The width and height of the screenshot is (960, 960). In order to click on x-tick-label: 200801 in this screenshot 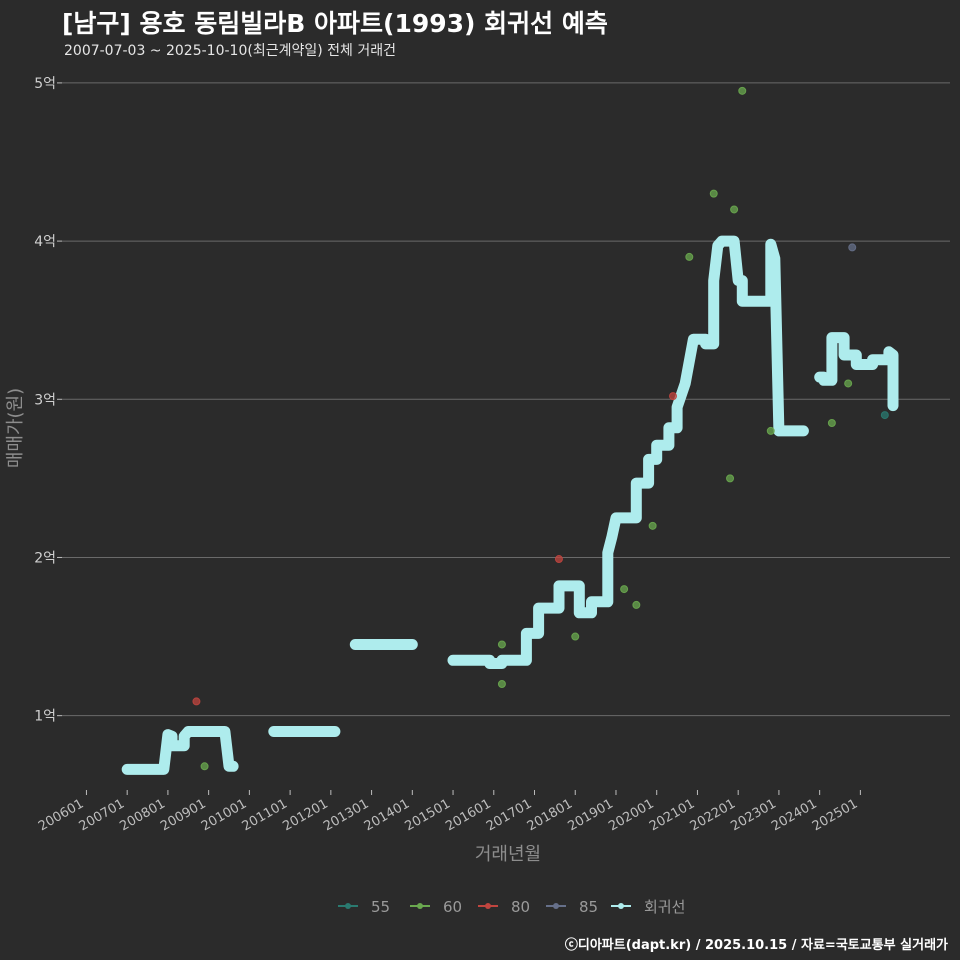, I will do `click(142, 815)`.